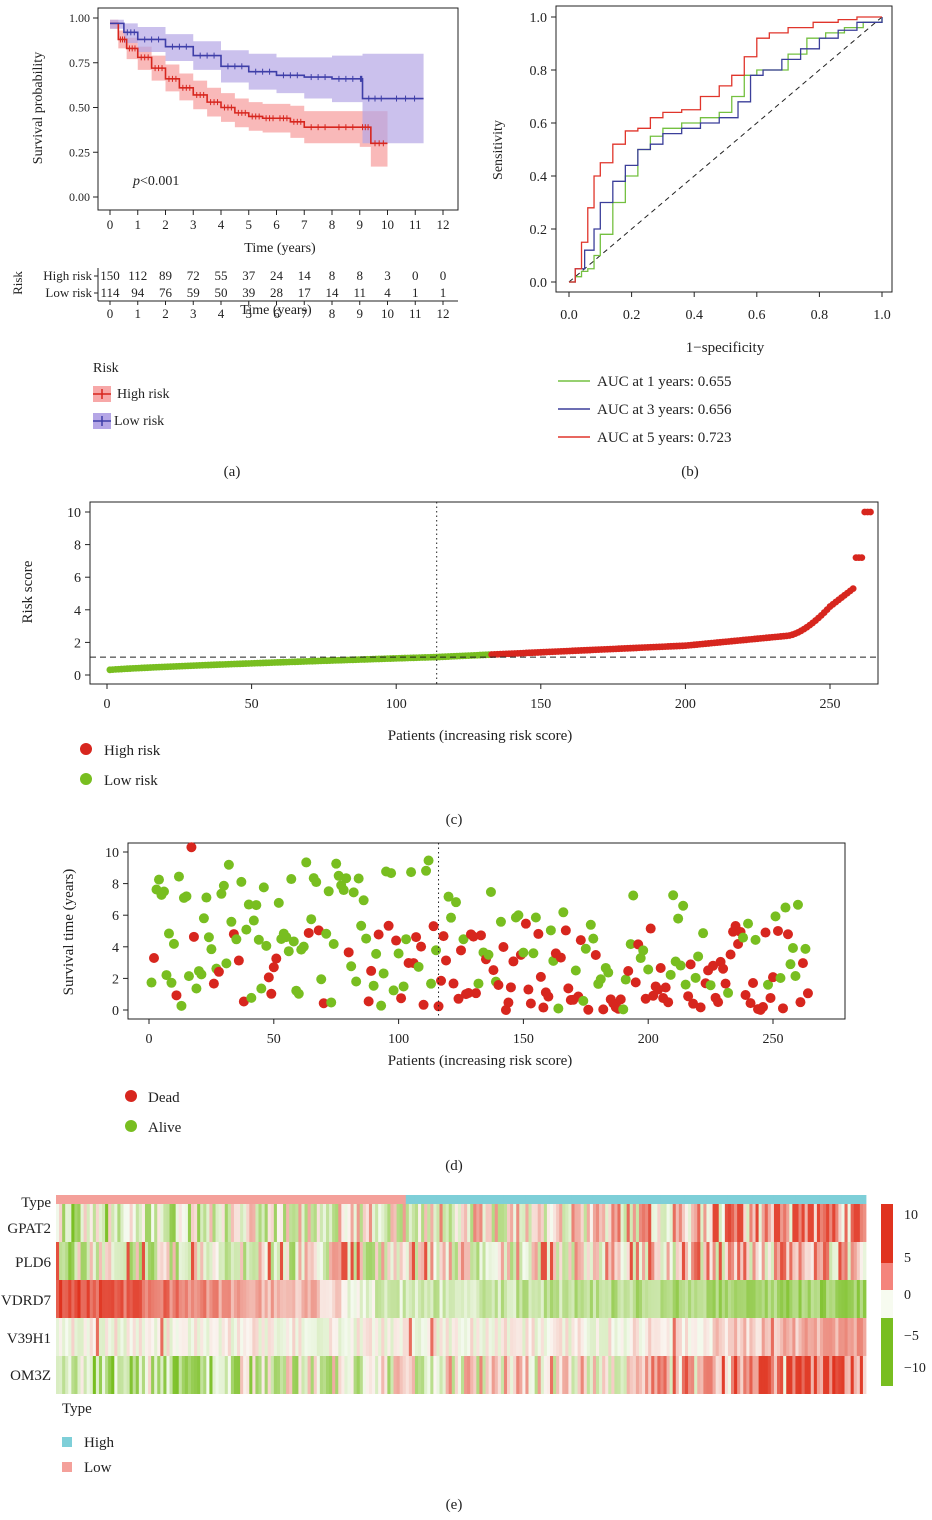  What do you see at coordinates (694, 315) in the screenshot?
I see `roc-xtick-label: 0.4` at bounding box center [694, 315].